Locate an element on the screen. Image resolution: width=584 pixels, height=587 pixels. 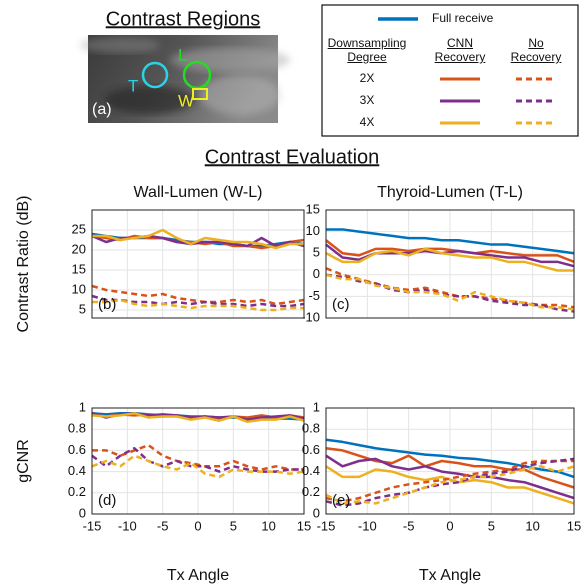
section-title: Contrast Evaluation is located at coordinates (292, 157).